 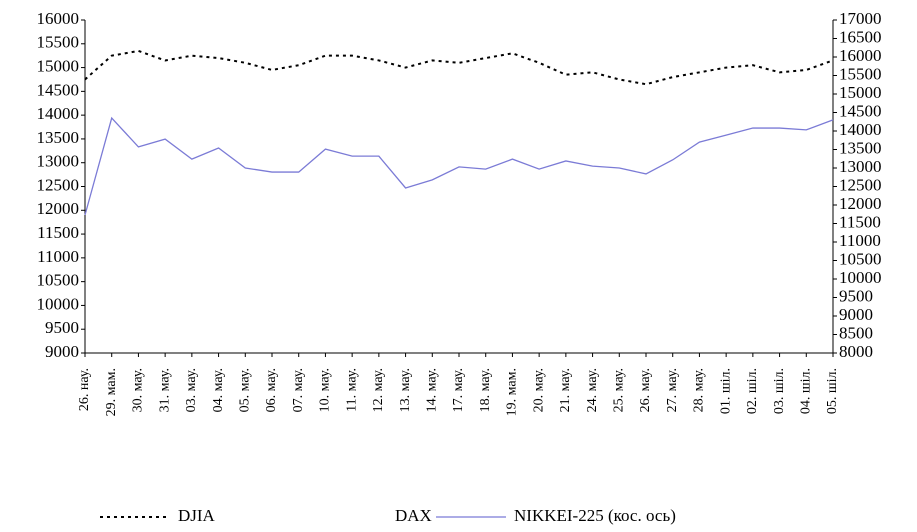 I want to click on y-tick-label: 13500, so click(x=58, y=137).